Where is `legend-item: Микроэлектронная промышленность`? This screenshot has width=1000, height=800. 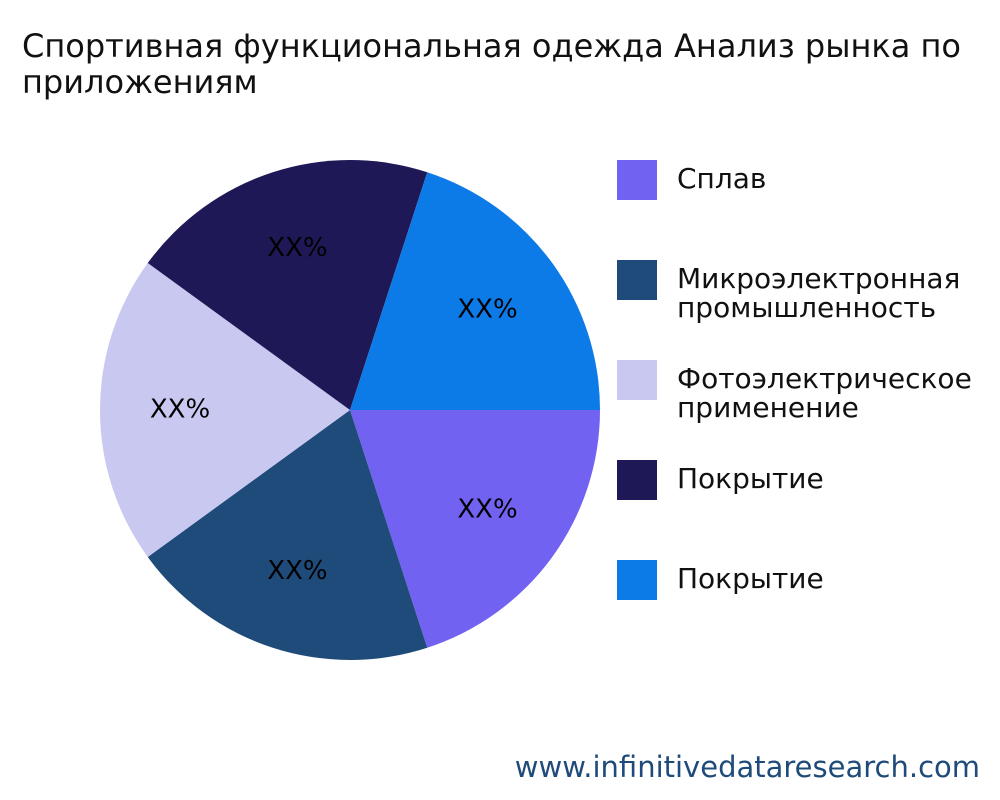 legend-item: Микроэлектронная промышленность is located at coordinates (807, 291).